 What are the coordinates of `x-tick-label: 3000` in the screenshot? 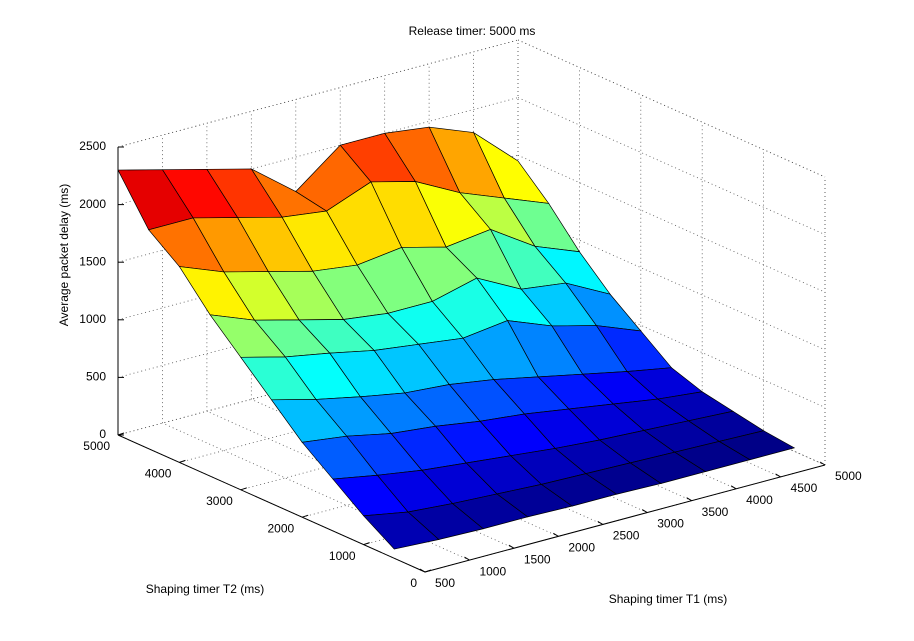 It's located at (670, 524).